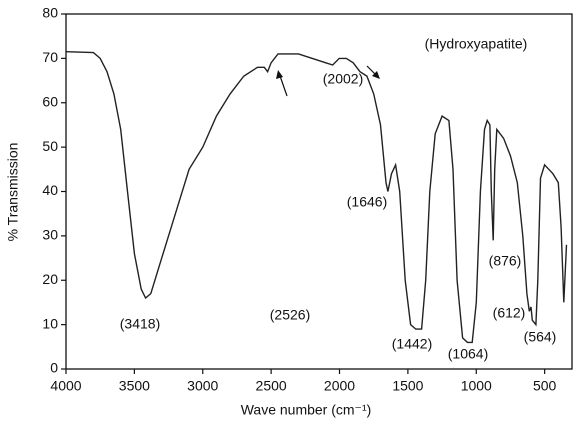 The width and height of the screenshot is (576, 430). Describe the element at coordinates (339, 386) in the screenshot. I see `x-tick-label: 2000` at that location.